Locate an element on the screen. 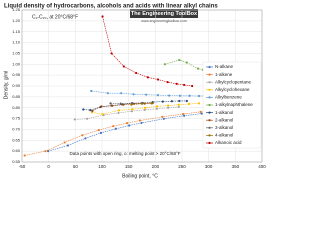 This screenshot has width=320, height=240. x-tick-label: 100 is located at coordinates (102, 166).